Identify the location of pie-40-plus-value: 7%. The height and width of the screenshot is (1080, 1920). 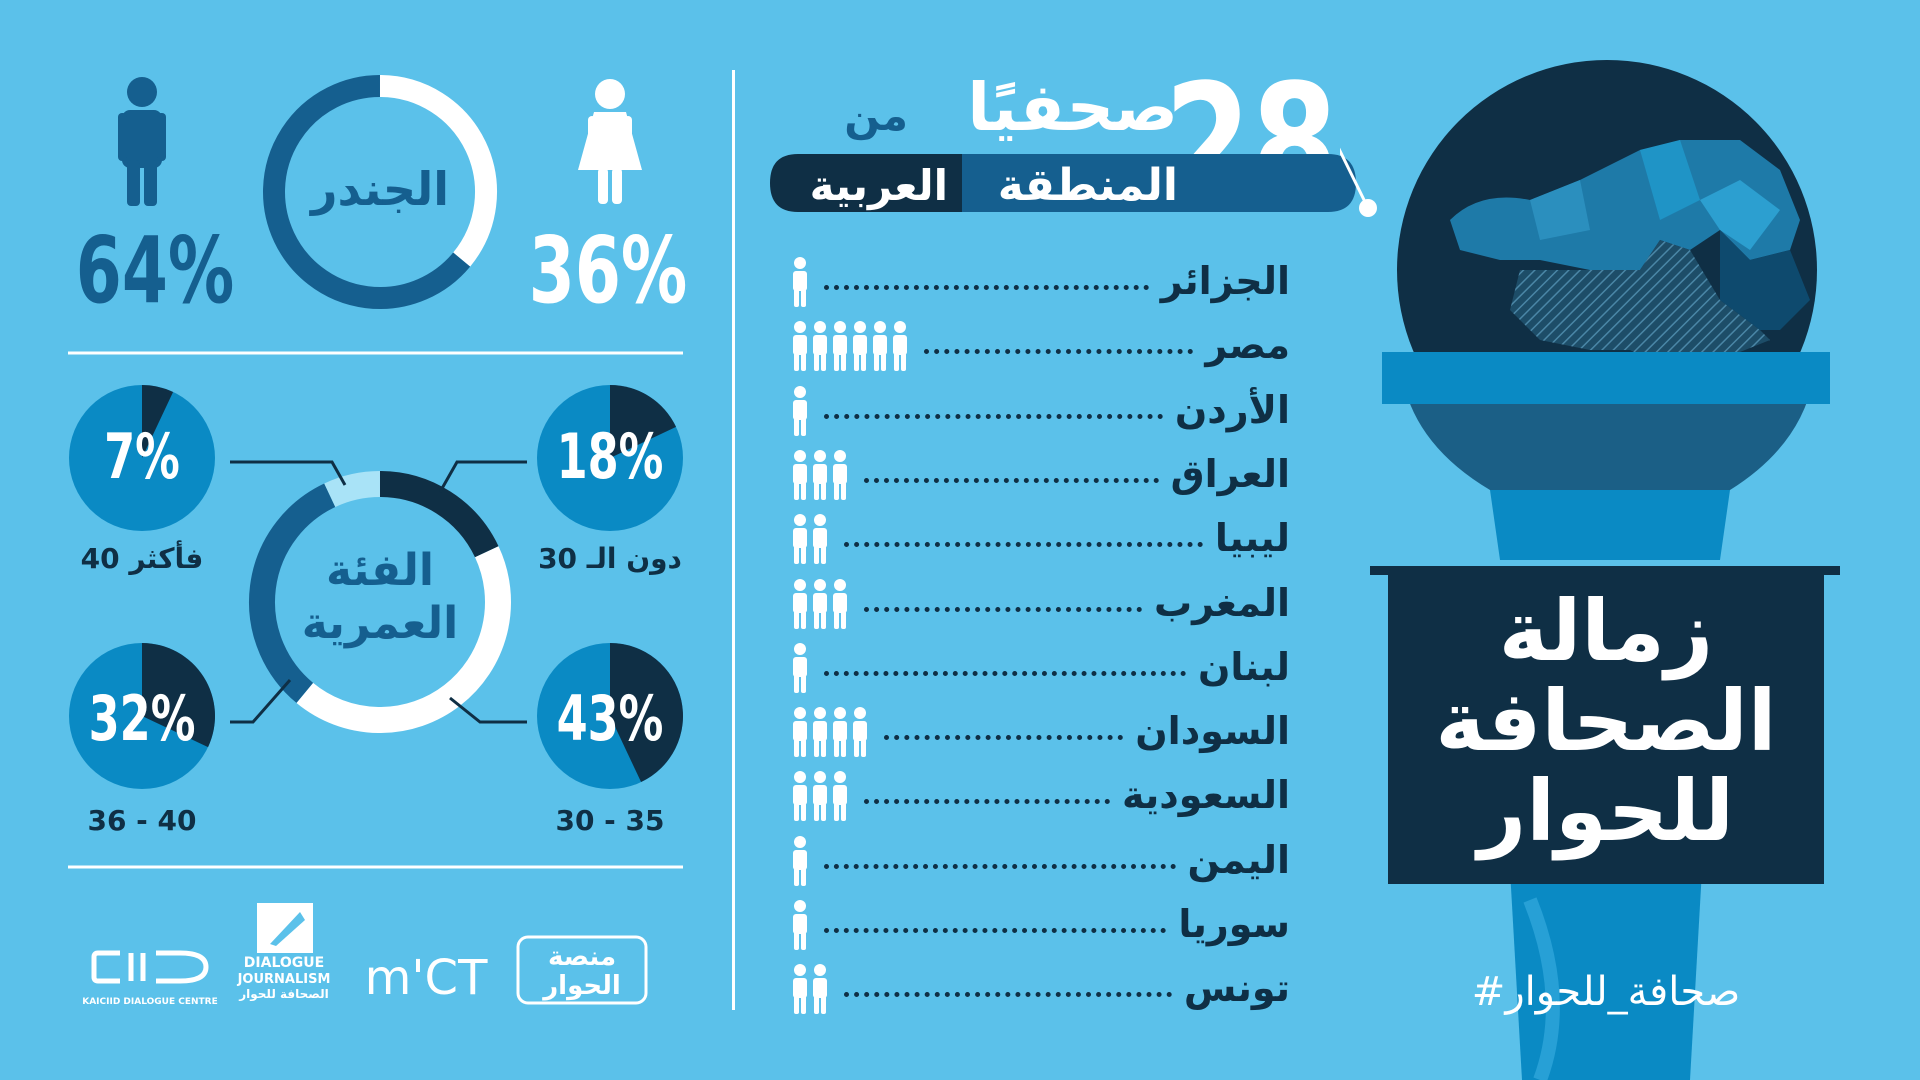
(142, 457).